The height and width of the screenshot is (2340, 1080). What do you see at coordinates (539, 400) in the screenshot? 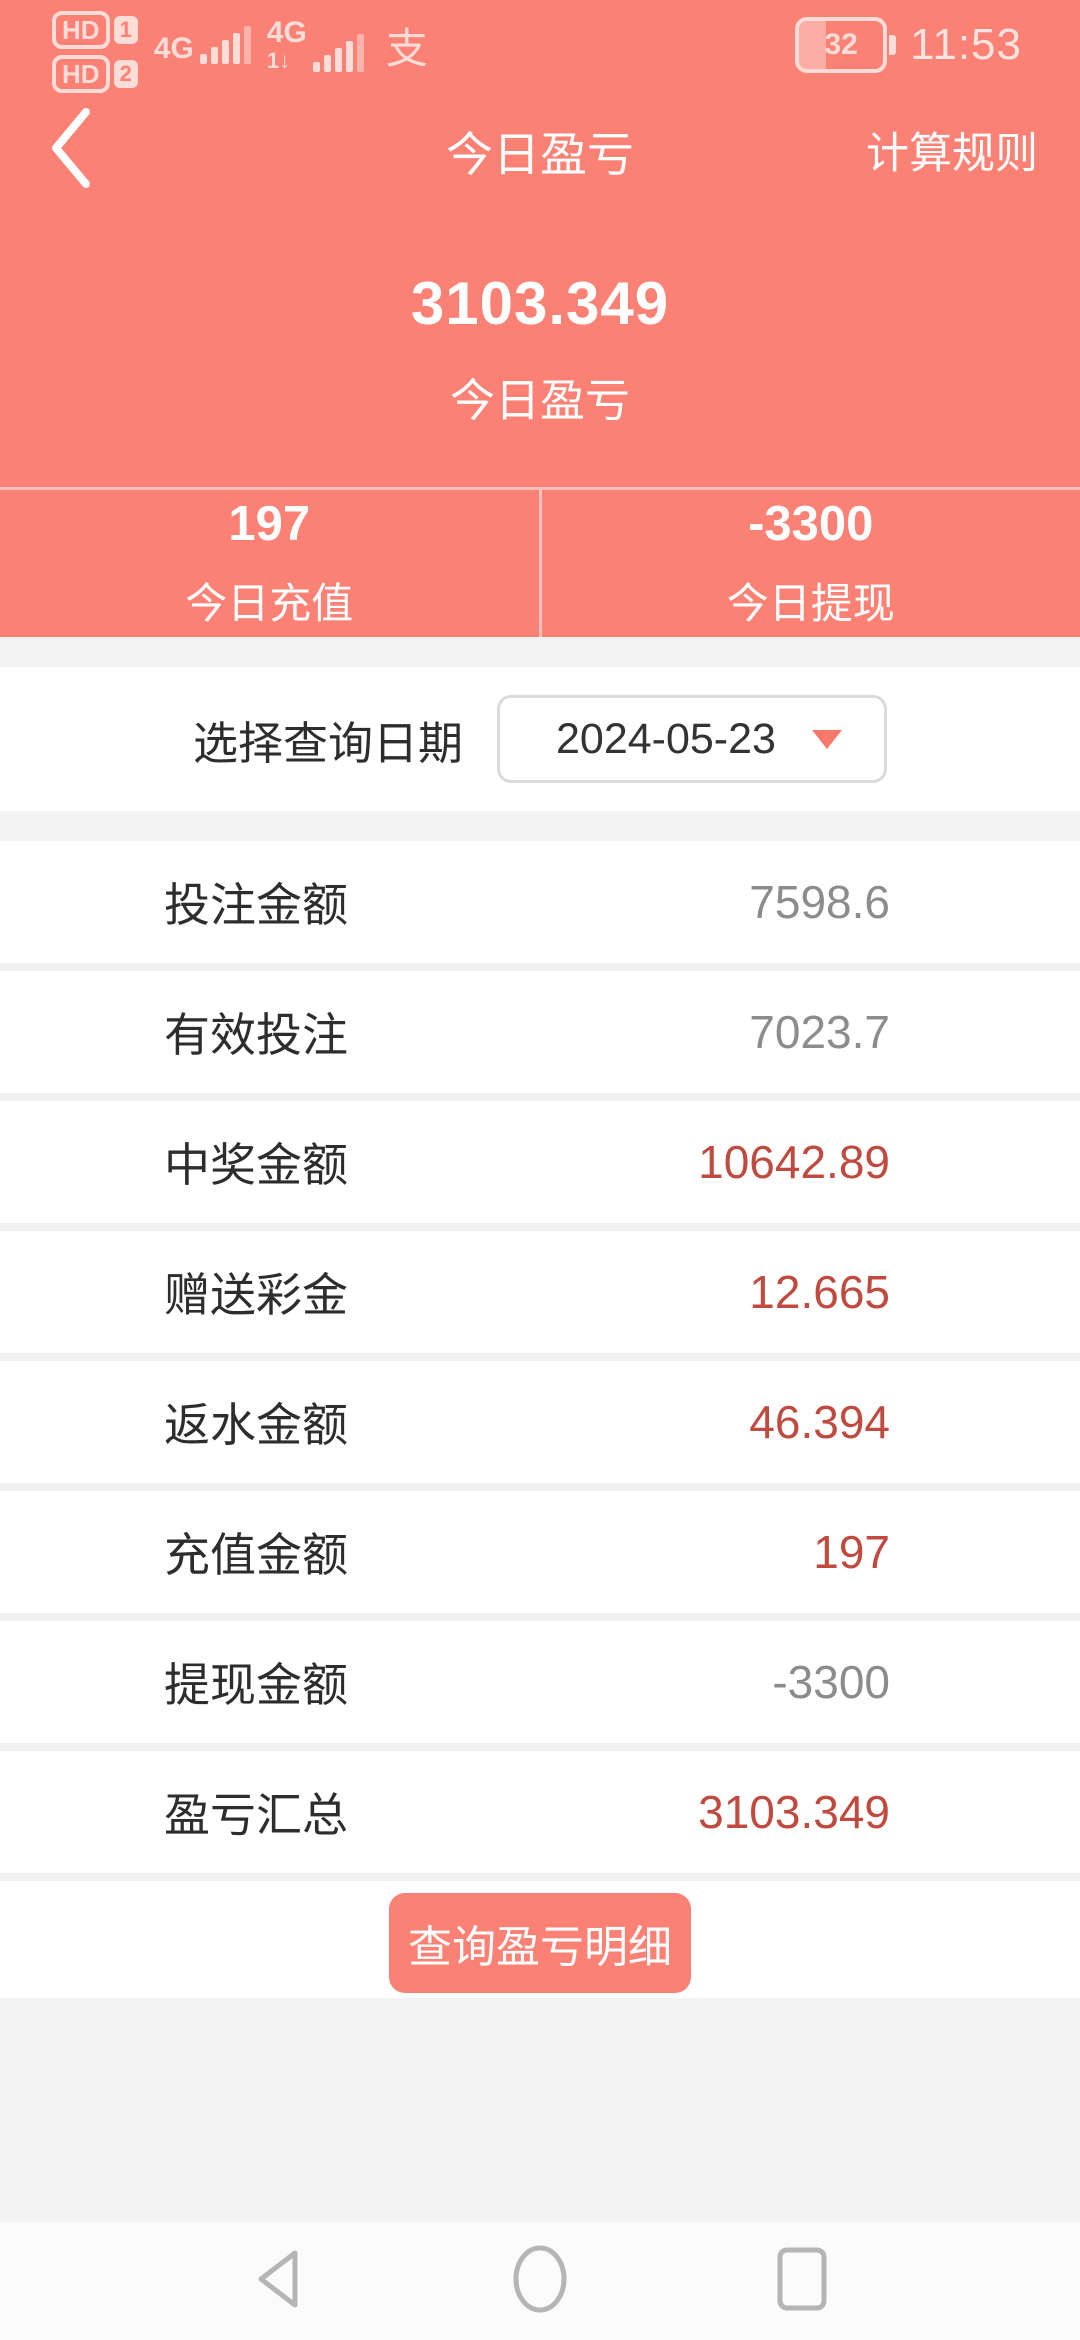
I see `today-profit-label: 今日盈亏` at bounding box center [539, 400].